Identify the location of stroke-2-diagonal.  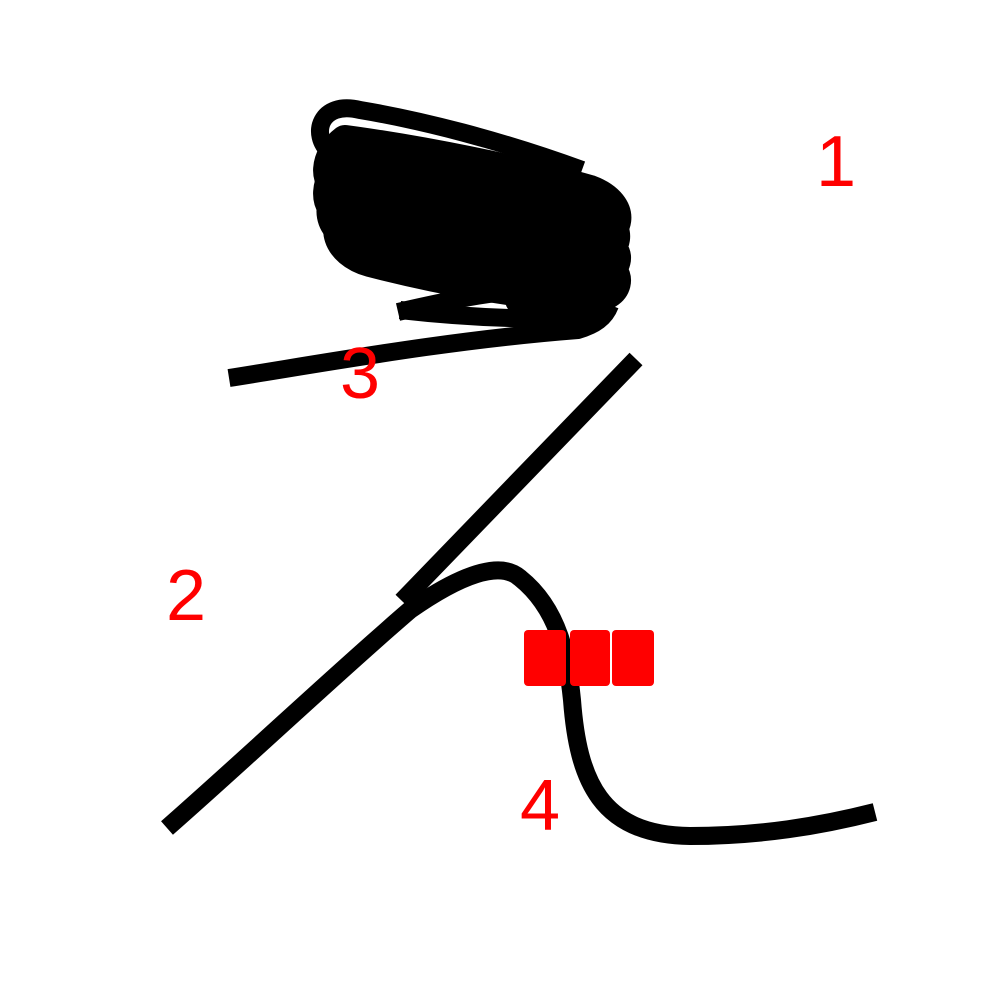
(519, 480).